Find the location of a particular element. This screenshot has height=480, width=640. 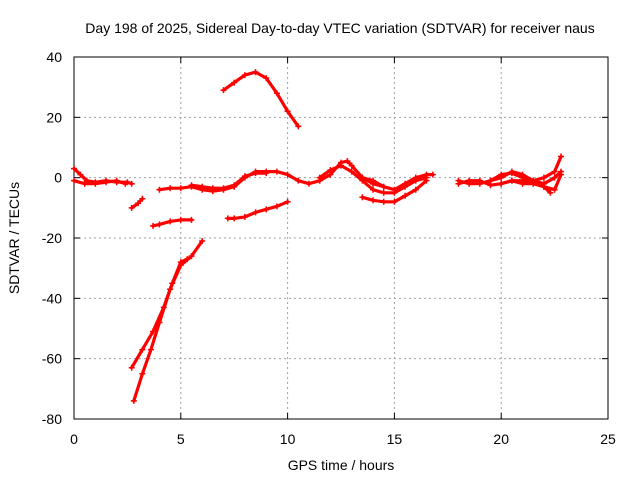

series-arc-main-late-b is located at coordinates (373, 179).